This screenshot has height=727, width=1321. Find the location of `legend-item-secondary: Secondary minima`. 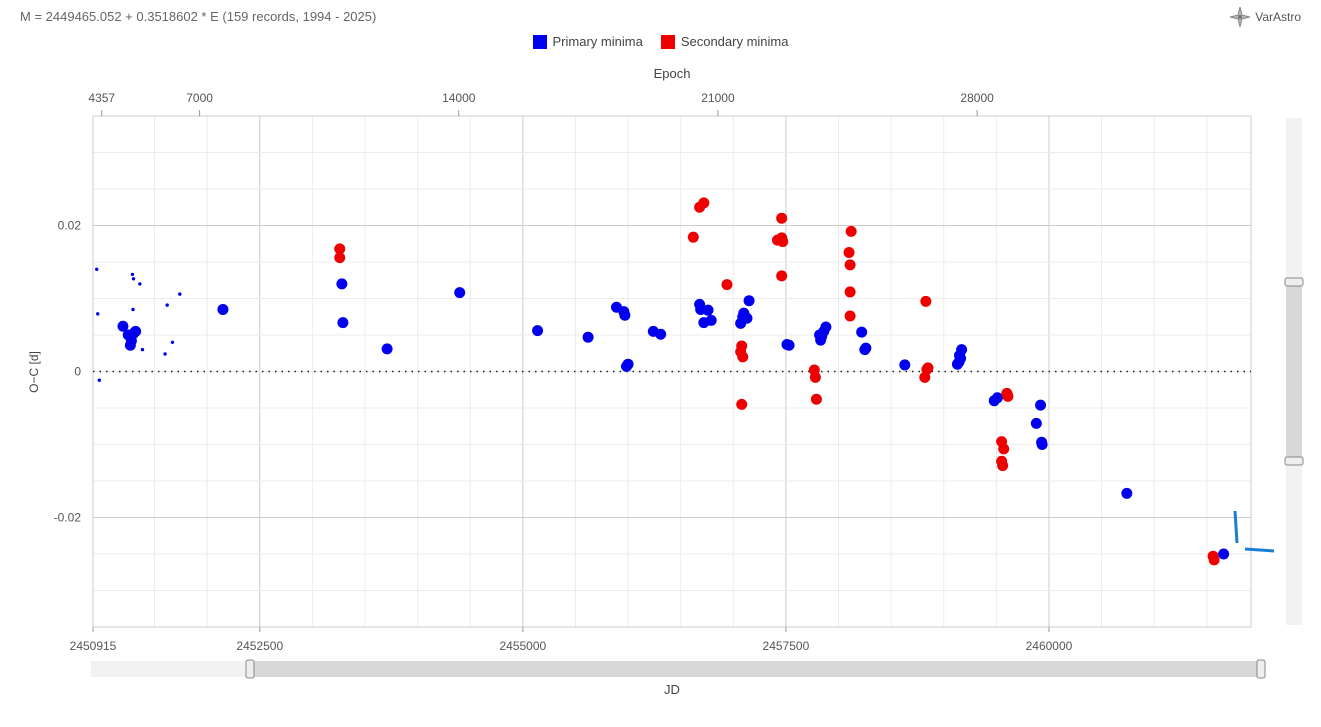

legend-item-secondary: Secondary minima is located at coordinates (724, 41).